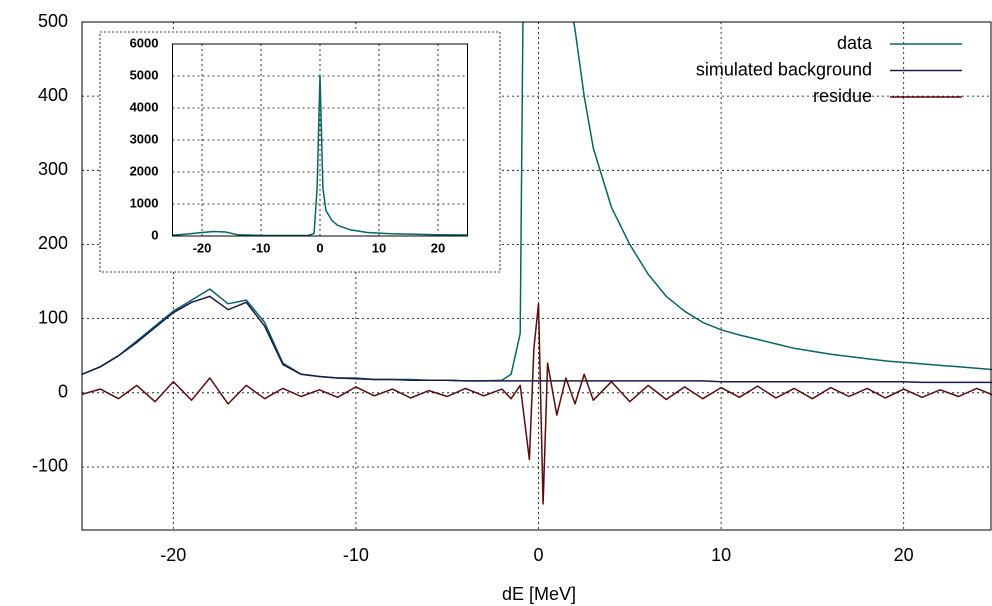  What do you see at coordinates (53, 21) in the screenshot?
I see `y-tick-label: 500` at bounding box center [53, 21].